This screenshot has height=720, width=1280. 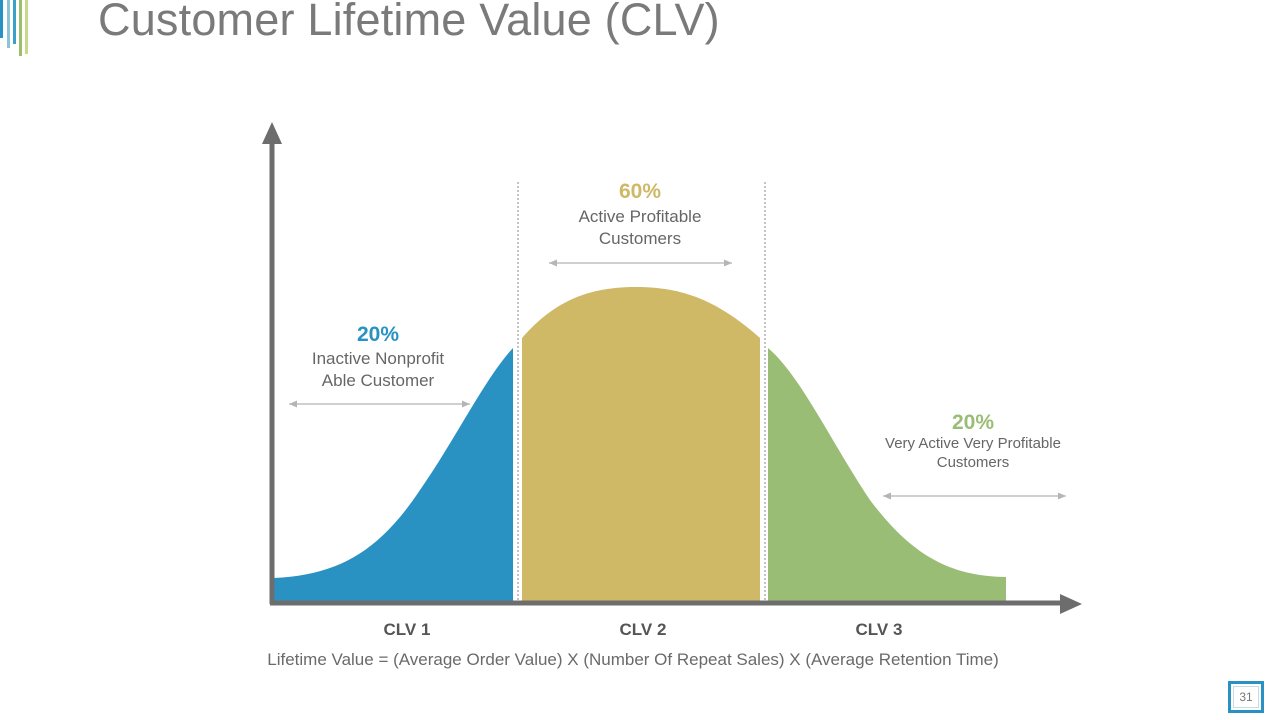 What do you see at coordinates (272, 133) in the screenshot?
I see `y-axis-arrowhead` at bounding box center [272, 133].